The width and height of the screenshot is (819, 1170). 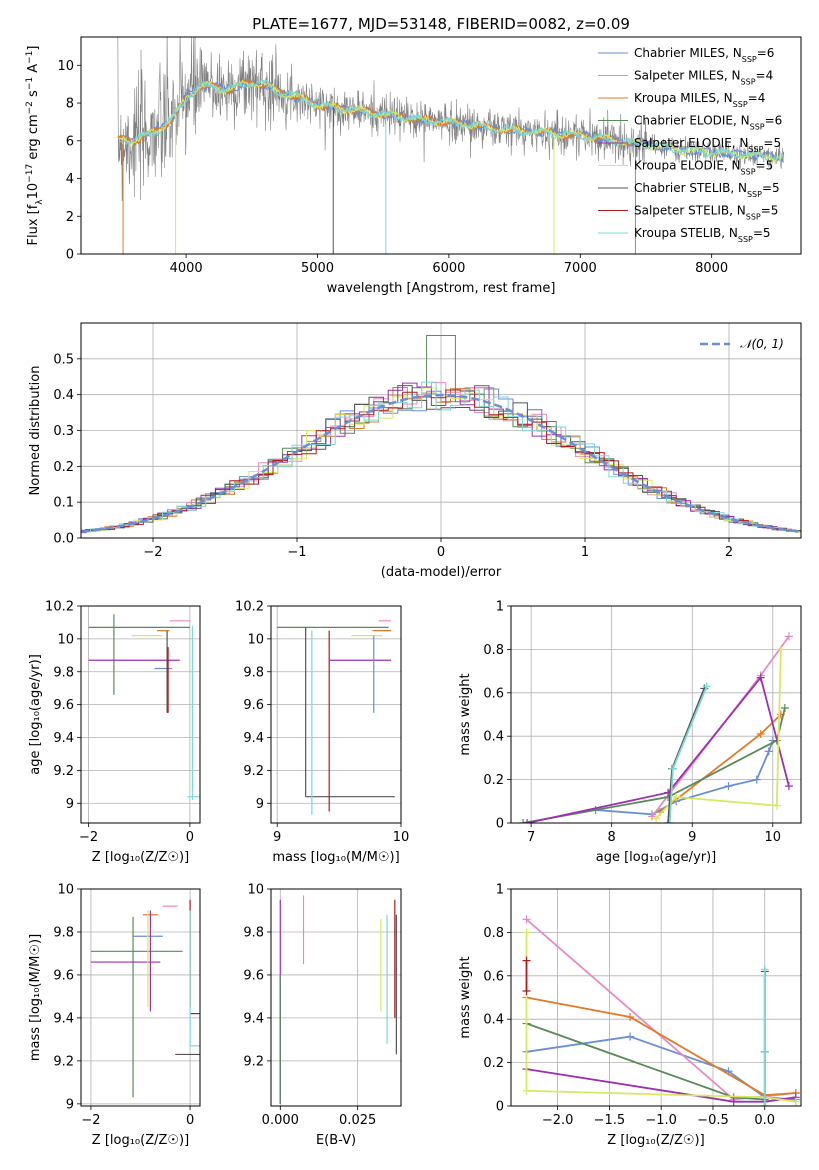 What do you see at coordinates (70, 104) in the screenshot?
I see `spectrum-ytick-label: 8` at bounding box center [70, 104].